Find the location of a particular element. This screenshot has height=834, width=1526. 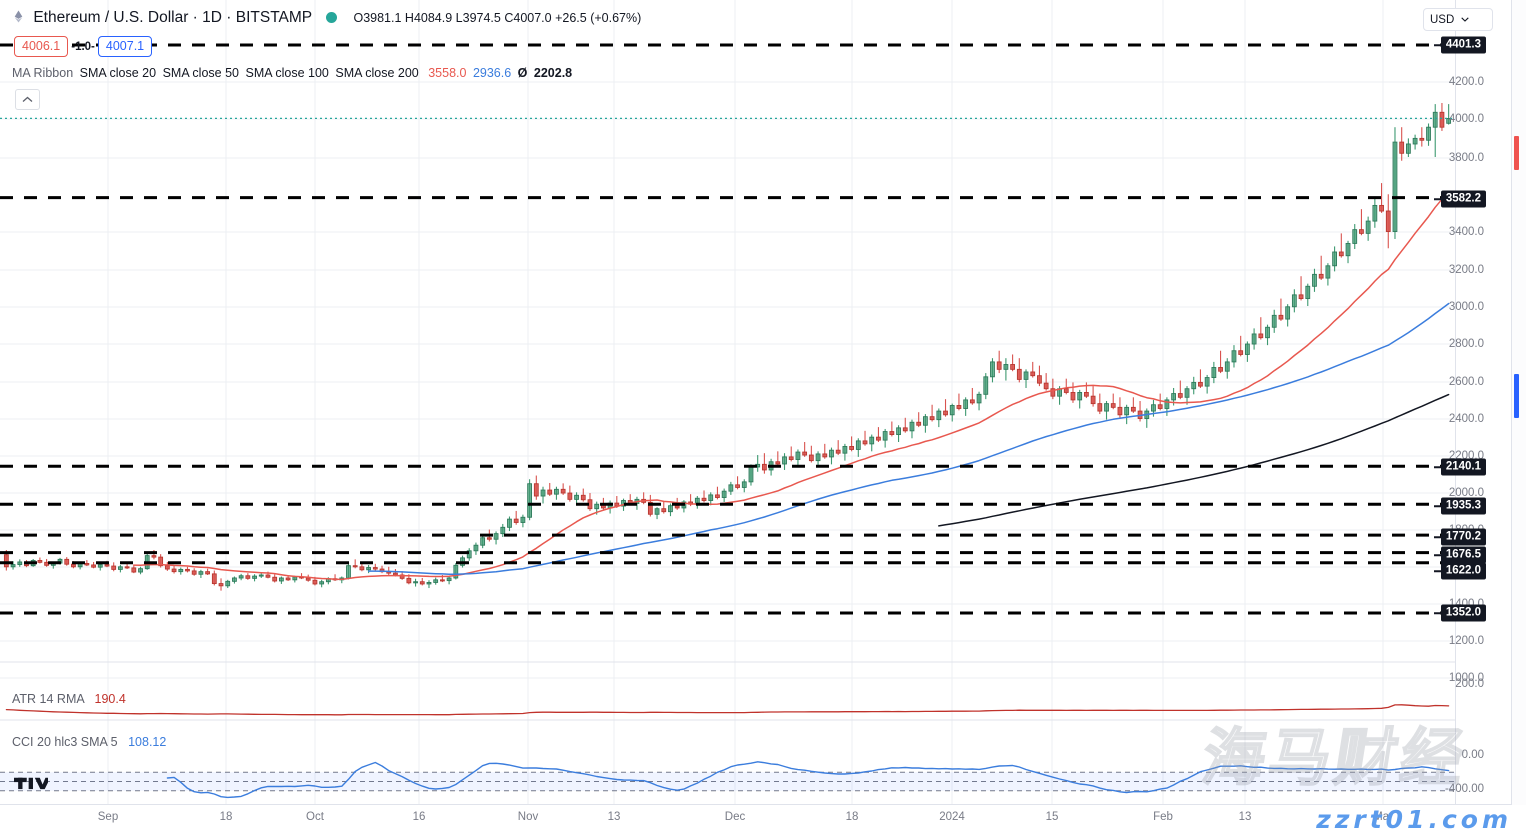

price-axis-tick: 3200.0 is located at coordinates (1466, 270).